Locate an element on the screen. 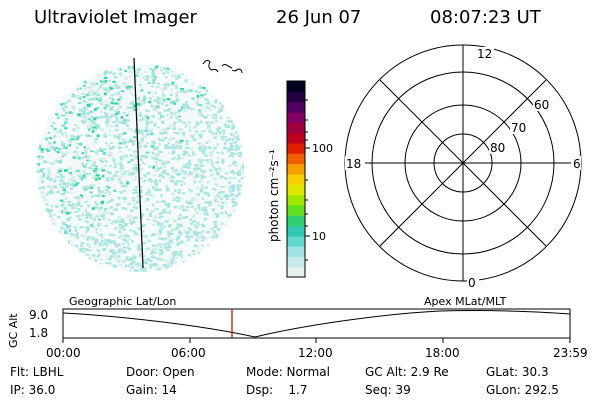  apex-label: Apex MLat/MLT is located at coordinates (465, 301).